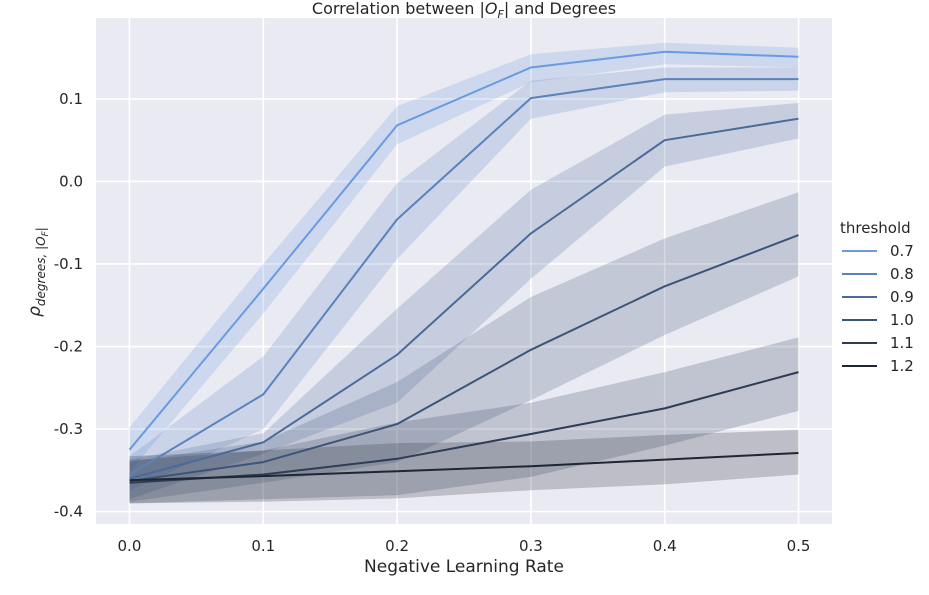 Image resolution: width=929 pixels, height=595 pixels. Describe the element at coordinates (38, 272) in the screenshot. I see `y-axis-title: ρdegrees, |OF|` at that location.